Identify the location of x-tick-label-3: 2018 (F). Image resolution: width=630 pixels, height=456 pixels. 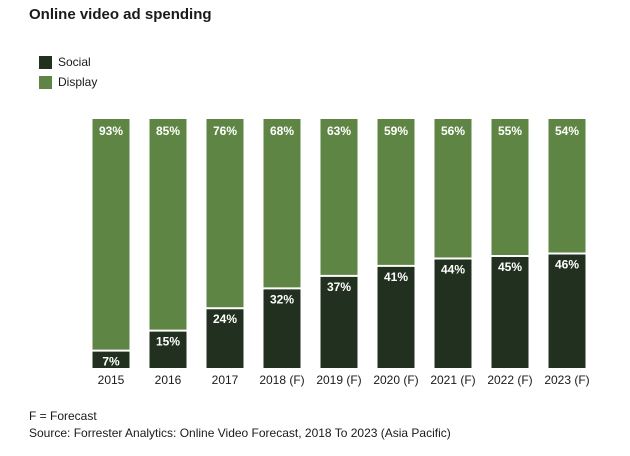
(281, 380).